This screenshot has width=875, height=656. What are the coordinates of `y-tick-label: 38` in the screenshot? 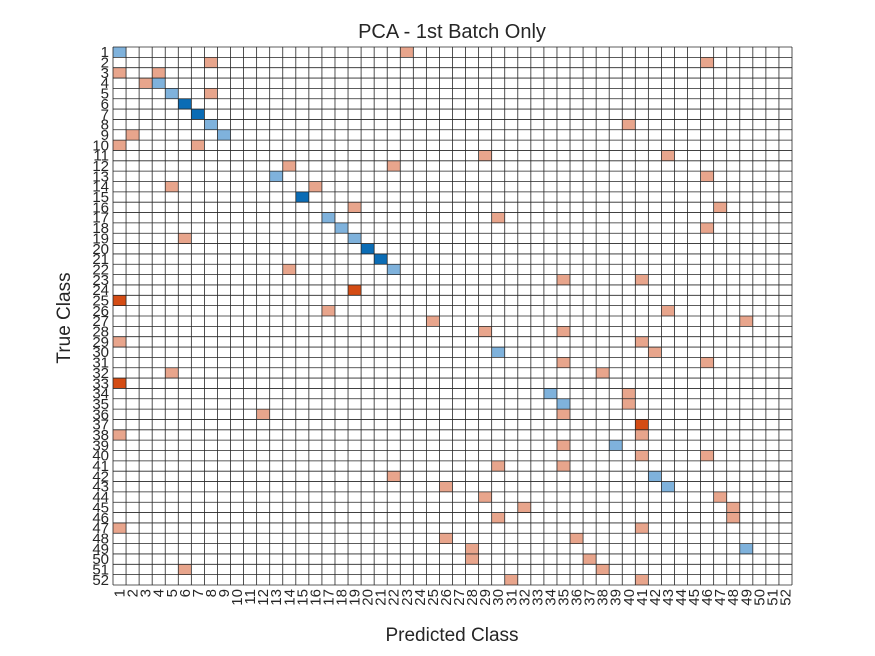 It's located at (100, 435).